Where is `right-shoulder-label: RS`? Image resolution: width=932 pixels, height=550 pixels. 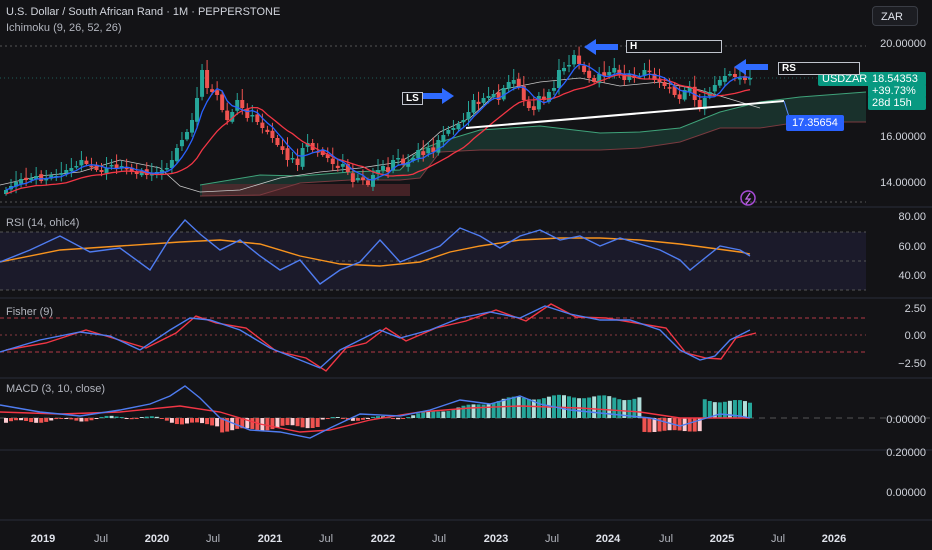 right-shoulder-label: RS is located at coordinates (819, 68).